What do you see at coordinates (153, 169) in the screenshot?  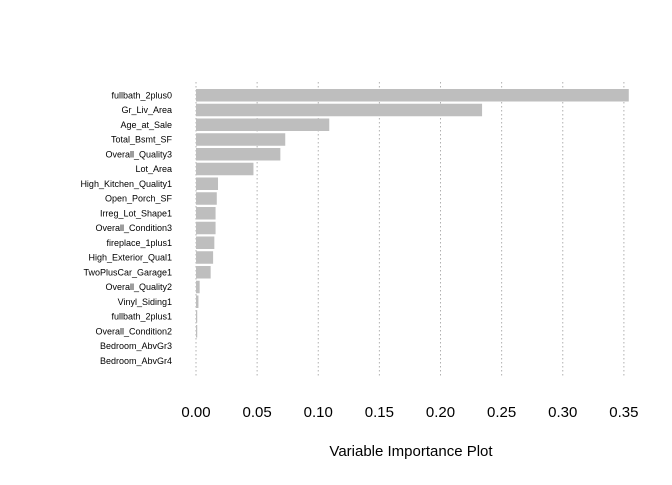 I see `category-label-lot-area: Lot_Area` at bounding box center [153, 169].